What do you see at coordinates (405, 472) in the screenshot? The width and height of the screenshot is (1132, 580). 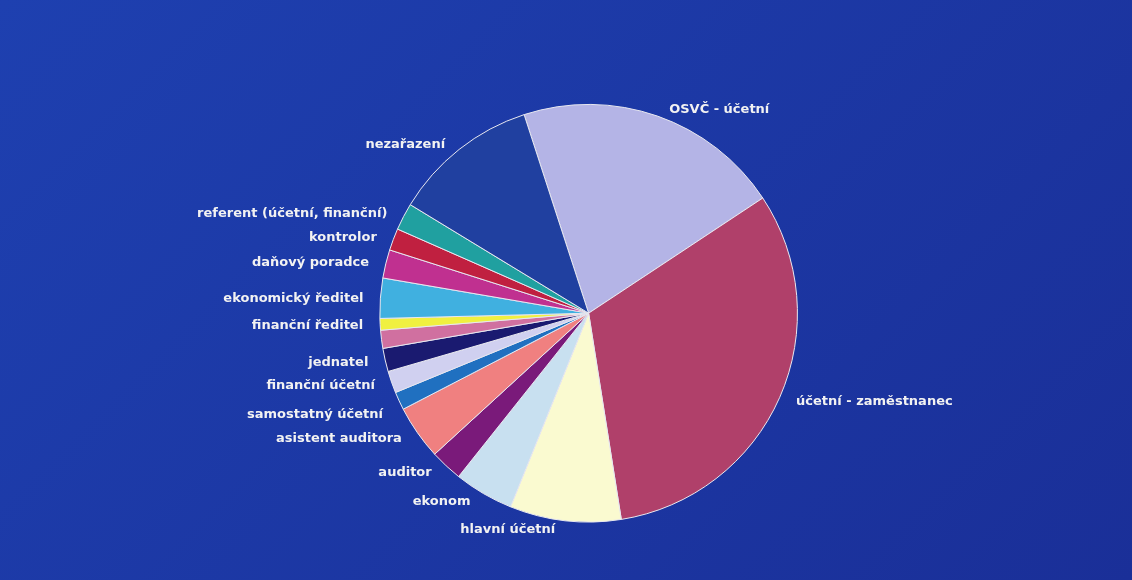 I see `slice-label: auditor` at bounding box center [405, 472].